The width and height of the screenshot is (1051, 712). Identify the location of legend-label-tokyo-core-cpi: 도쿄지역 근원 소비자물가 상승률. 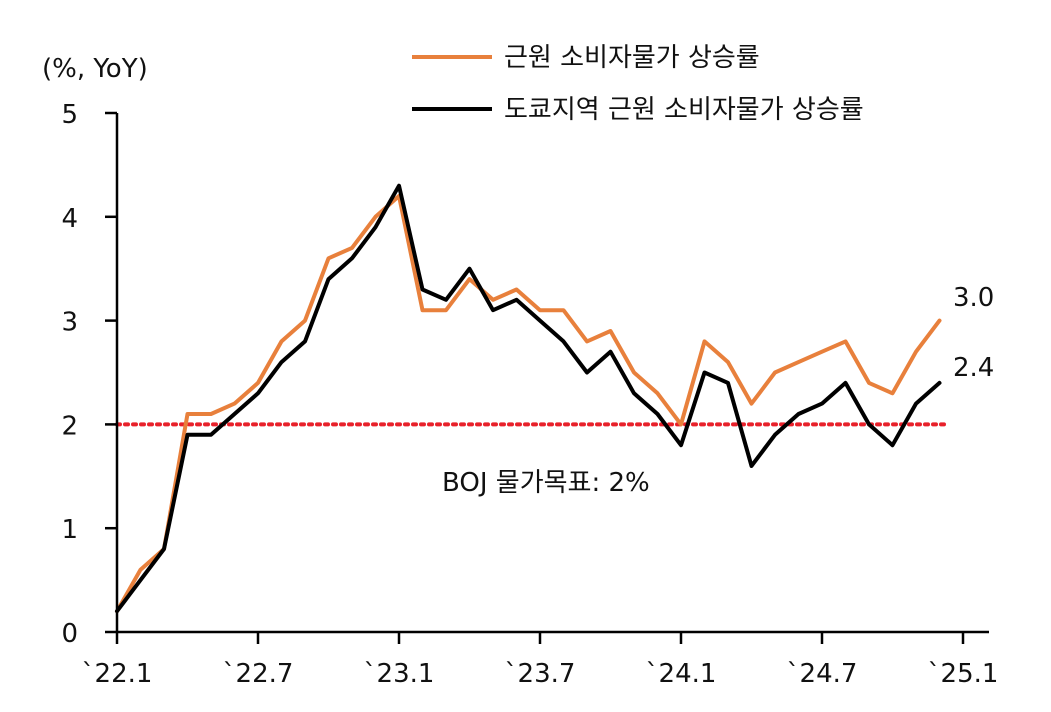
(684, 110).